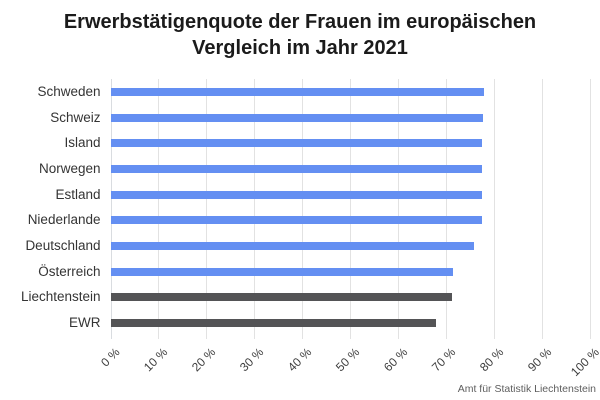  I want to click on bar-sterreich, so click(282, 271).